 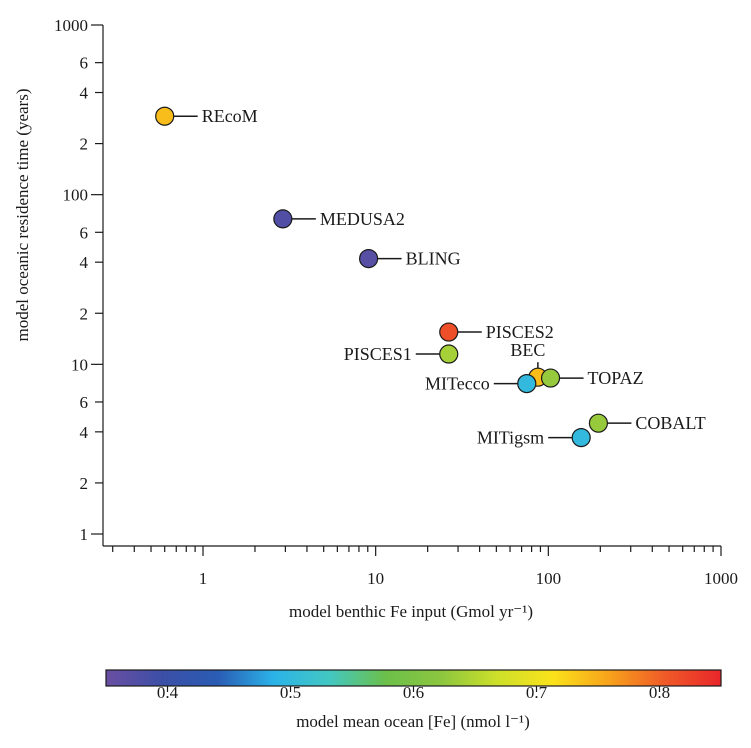 What do you see at coordinates (581, 437) in the screenshot?
I see `point-mitigsm` at bounding box center [581, 437].